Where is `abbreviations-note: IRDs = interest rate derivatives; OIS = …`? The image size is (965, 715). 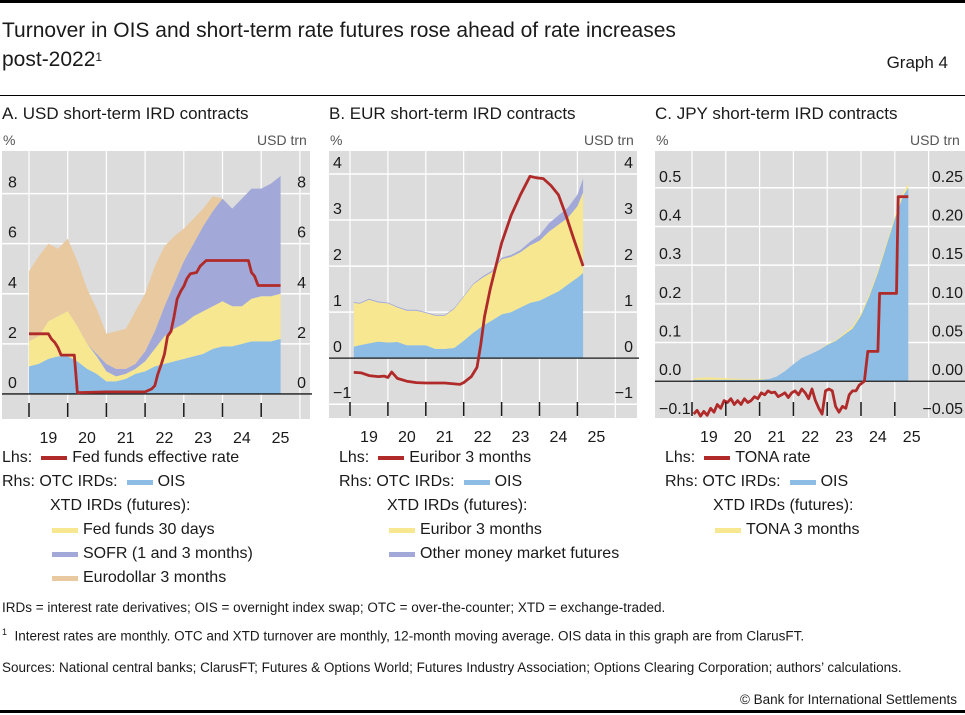 abbreviations-note: IRDs = interest rate derivatives; OIS = … is located at coordinates (334, 607).